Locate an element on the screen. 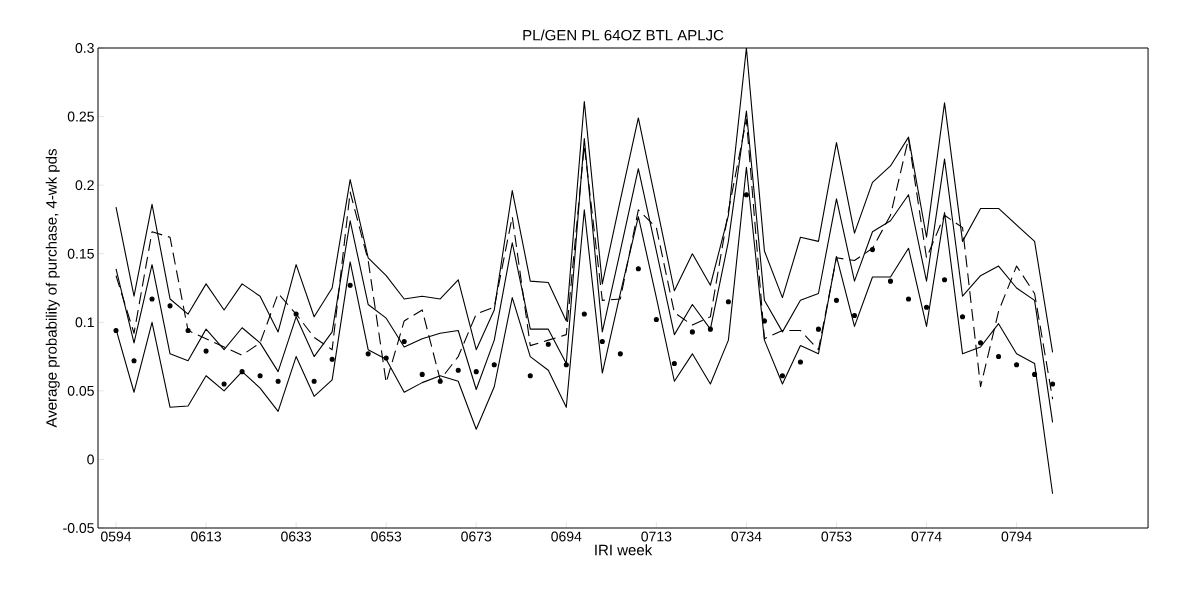  x-tick-label: 0694 is located at coordinates (566, 536).